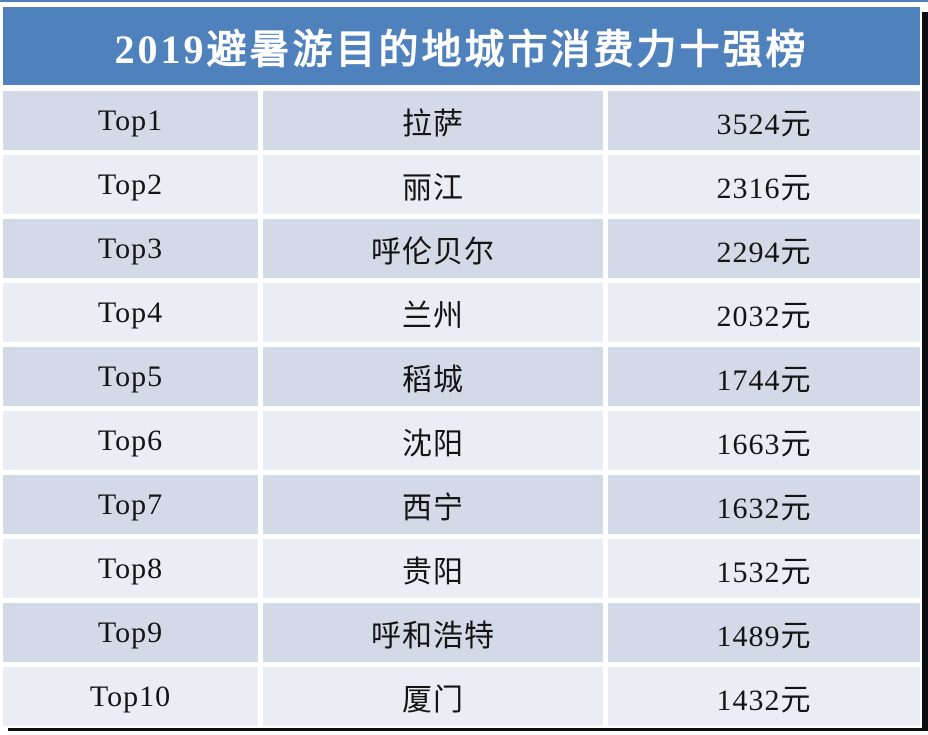 The image size is (928, 735). I want to click on value-cell: 1744元, so click(764, 376).